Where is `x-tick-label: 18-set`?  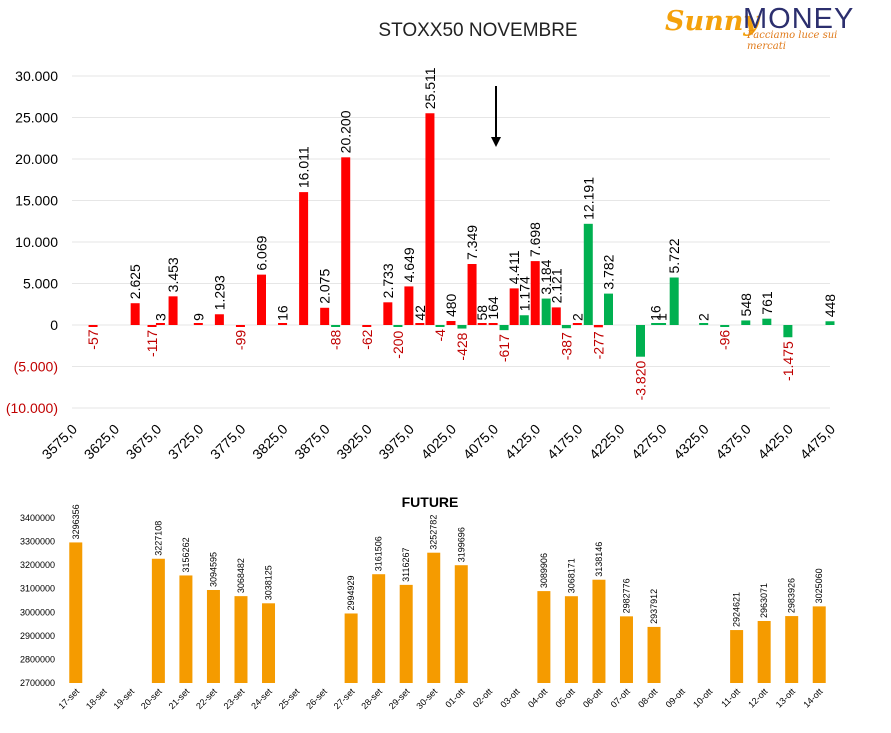
x-tick-label: 18-set is located at coordinates (96, 698).